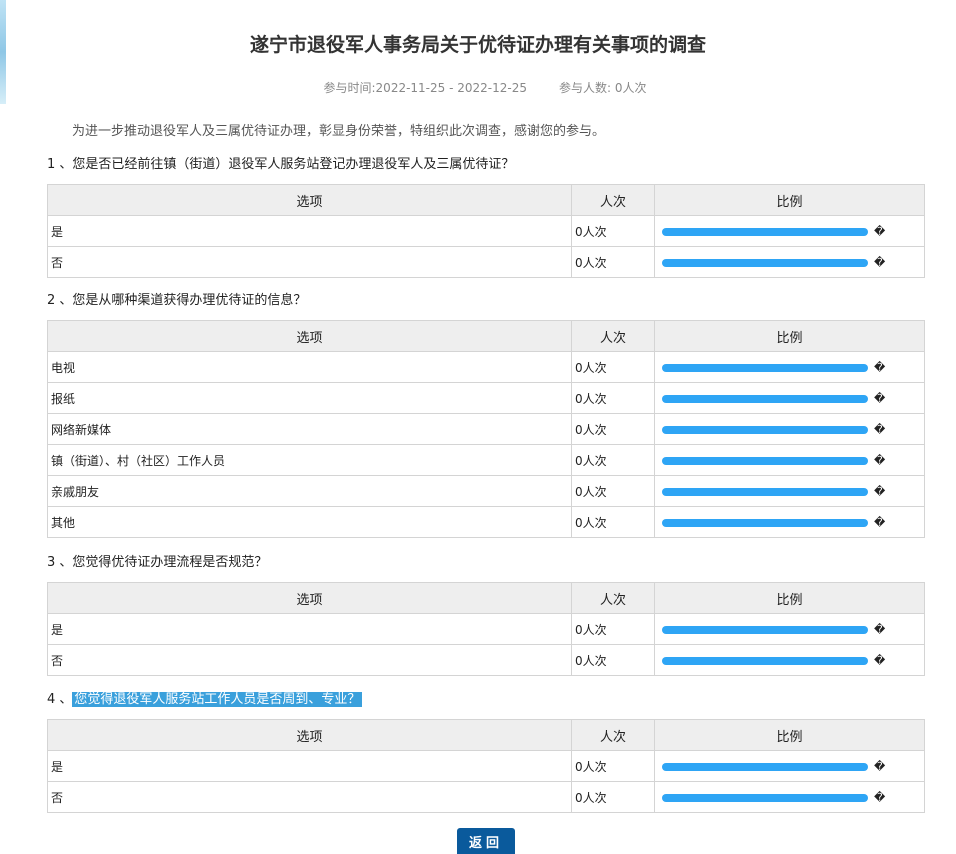 The width and height of the screenshot is (956, 854). Describe the element at coordinates (3, 52) in the screenshot. I see `background-decoration` at that location.